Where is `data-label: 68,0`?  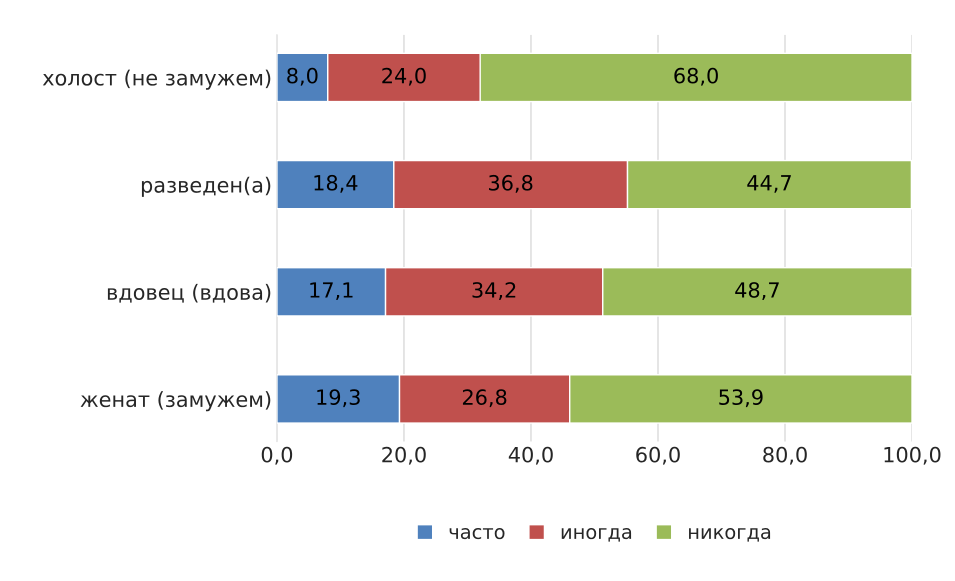 data-label: 68,0 is located at coordinates (696, 77).